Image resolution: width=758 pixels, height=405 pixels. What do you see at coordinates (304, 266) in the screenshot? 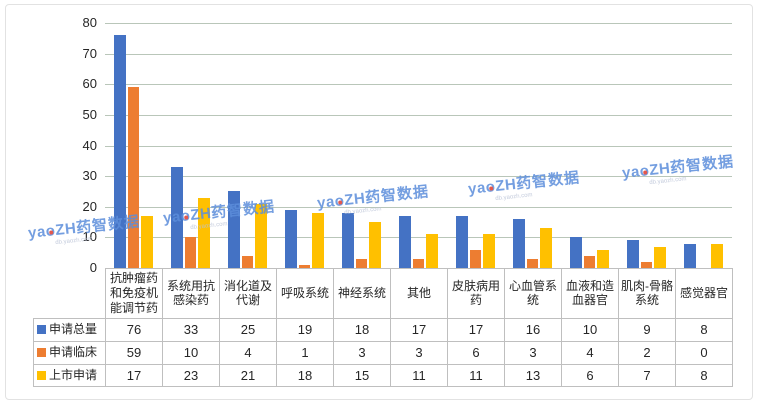
I see `bar-申请临床-呼吸系统` at bounding box center [304, 266].